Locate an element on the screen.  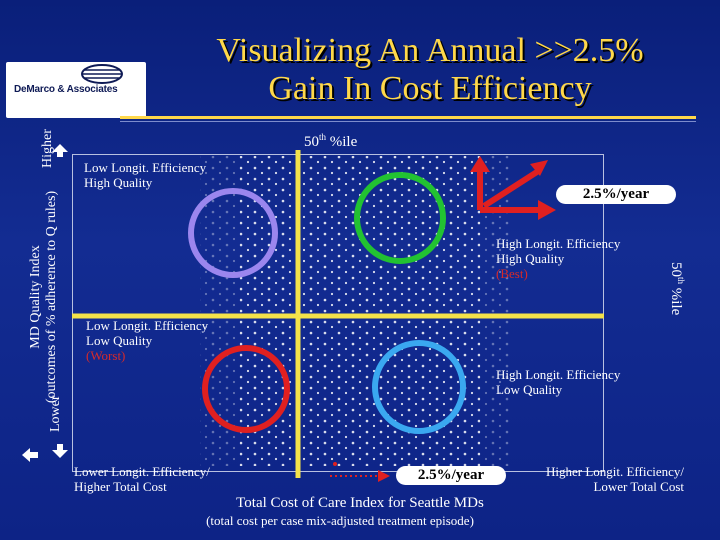
quadrant-bottom-right-line-1: High Longit. Efficiency is located at coordinates (558, 374).